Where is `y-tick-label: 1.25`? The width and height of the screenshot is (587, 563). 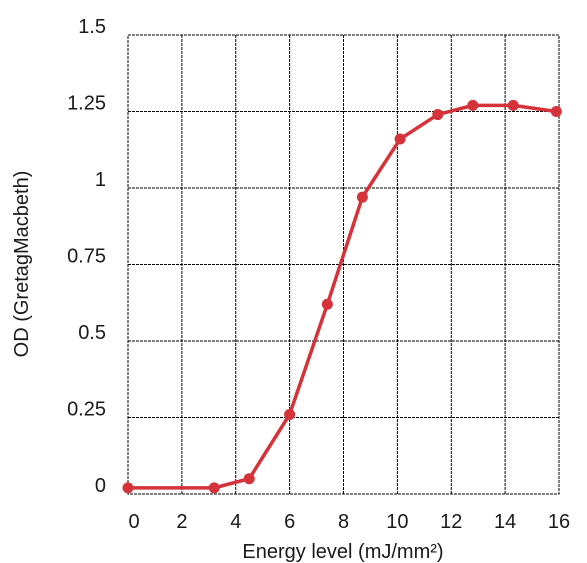
y-tick-label: 1.25 is located at coordinates (86, 104).